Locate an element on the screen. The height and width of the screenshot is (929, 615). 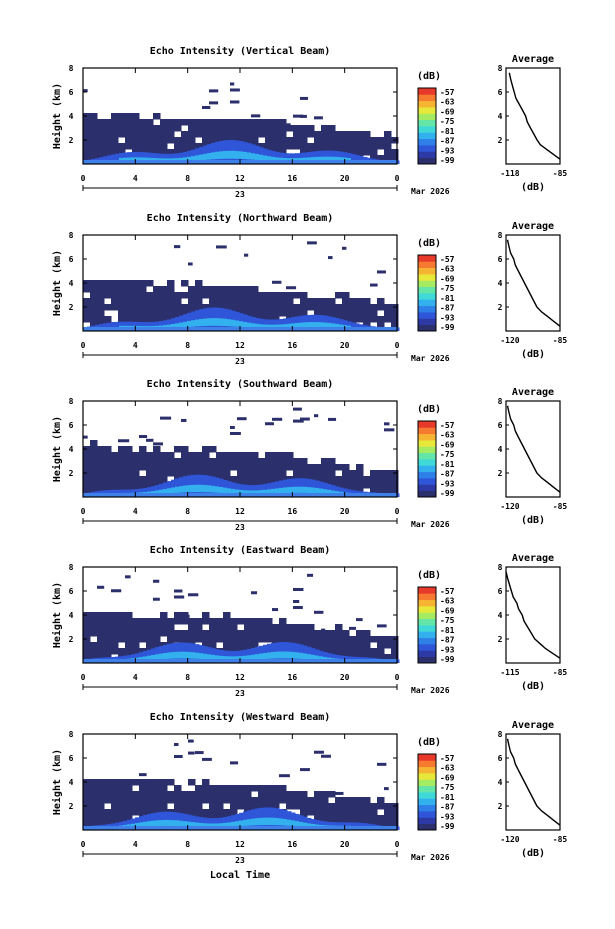
y-axis-label: Height (km) is located at coordinates (57, 283).